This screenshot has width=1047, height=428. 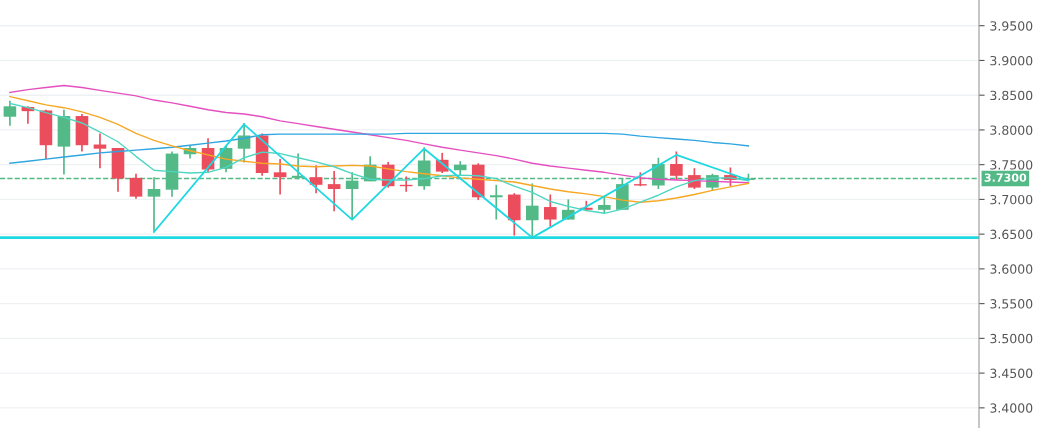 I want to click on y-tick-label: 3.4000, so click(x=1011, y=408).